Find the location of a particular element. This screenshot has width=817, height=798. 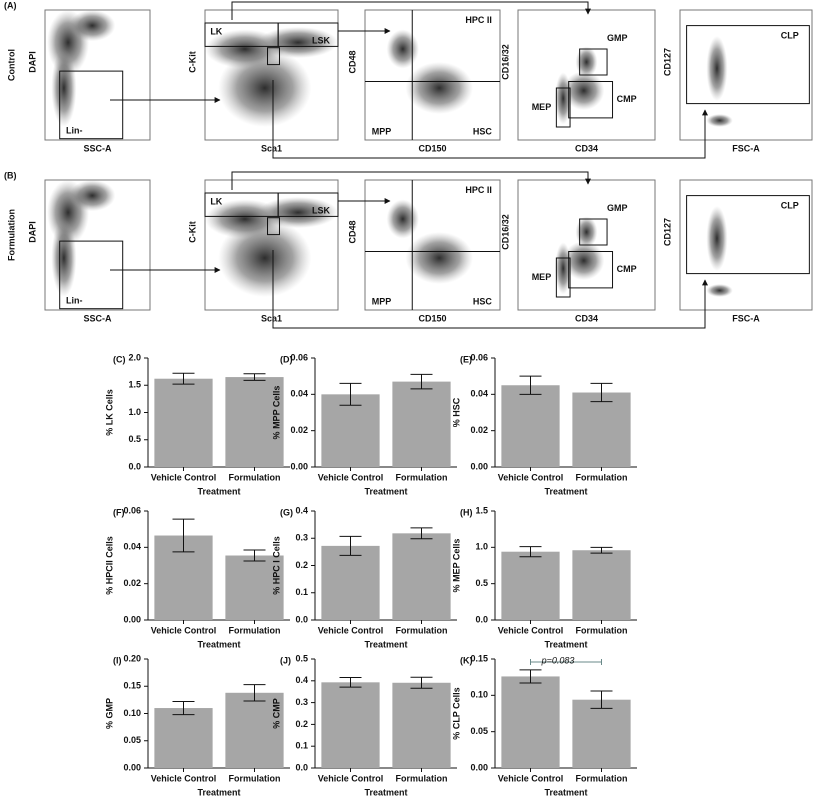

panel-label: (I) is located at coordinates (117, 660).